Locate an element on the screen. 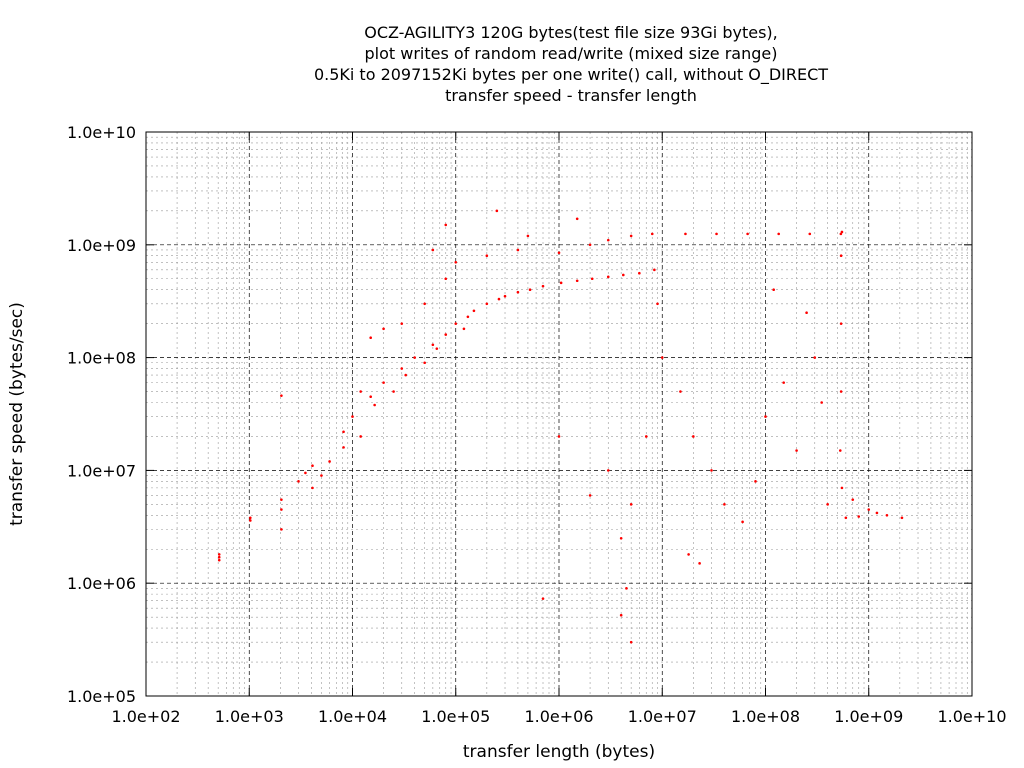 The width and height of the screenshot is (1024, 768). x-tick-label: 1.0e+08 is located at coordinates (765, 716).